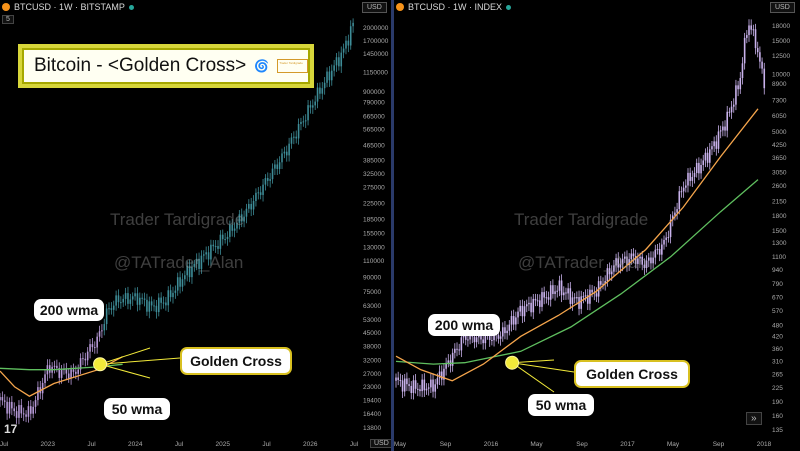  I want to click on y-tick-label: 32000, so click(372, 360).